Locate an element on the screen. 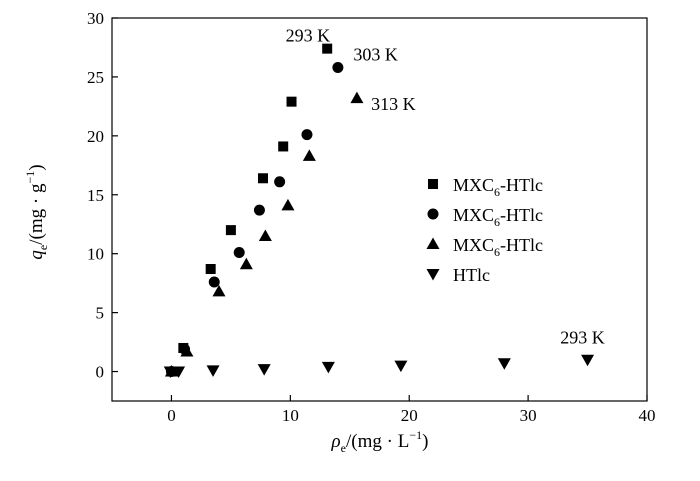 The image size is (700, 481). x-tick-label: 20 is located at coordinates (409, 415).